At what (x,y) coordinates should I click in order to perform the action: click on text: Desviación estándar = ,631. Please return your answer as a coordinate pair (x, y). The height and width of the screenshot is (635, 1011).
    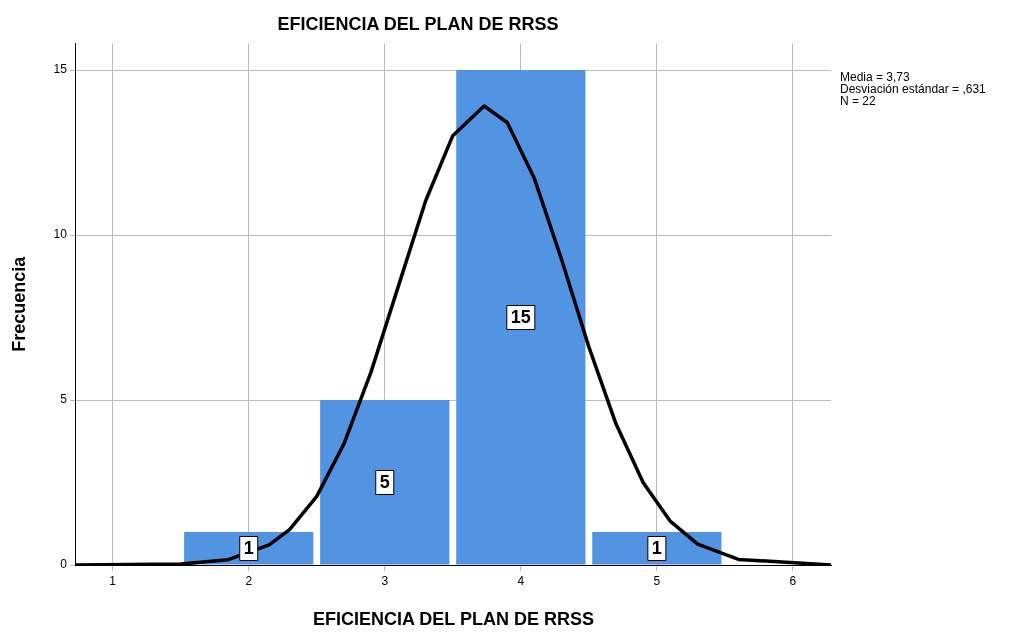
    Looking at the image, I should click on (913, 88).